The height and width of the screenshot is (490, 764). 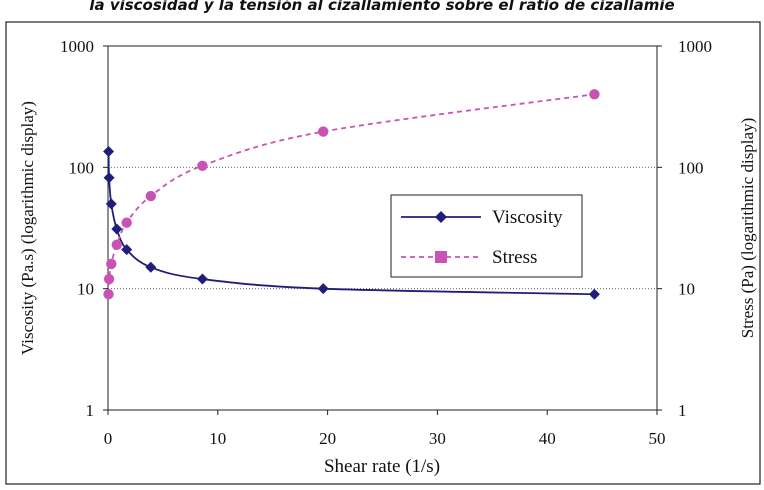 I want to click on legend-viscosity-marker, so click(x=441, y=217).